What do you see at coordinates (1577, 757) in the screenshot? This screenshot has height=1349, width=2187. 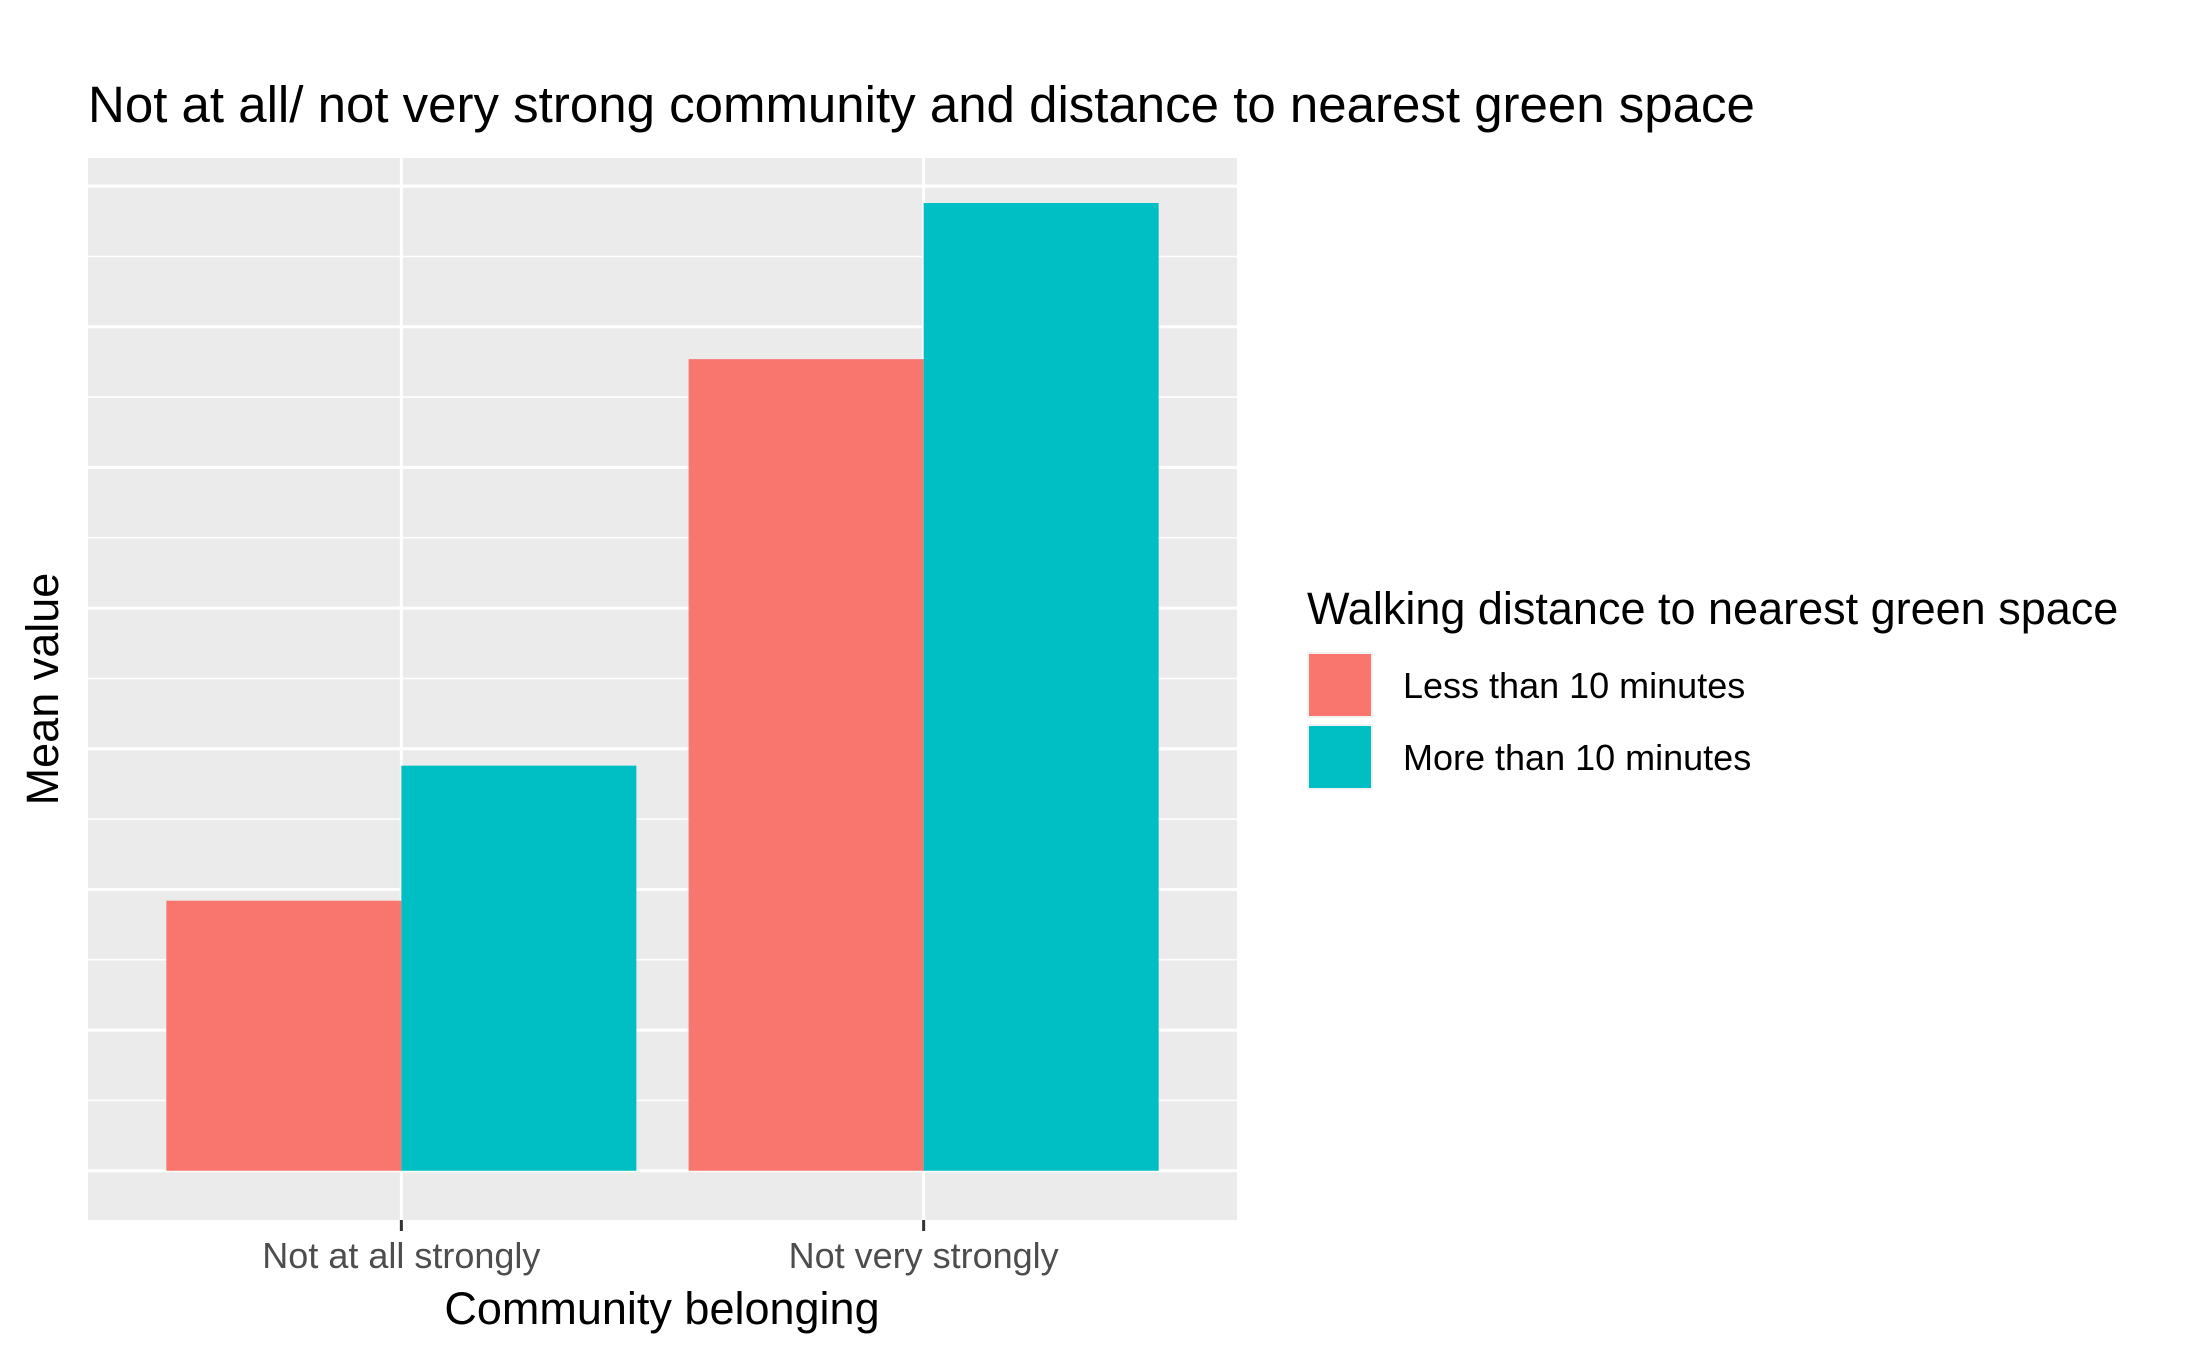 I see `legend-label: More than 10 minutes` at bounding box center [1577, 757].